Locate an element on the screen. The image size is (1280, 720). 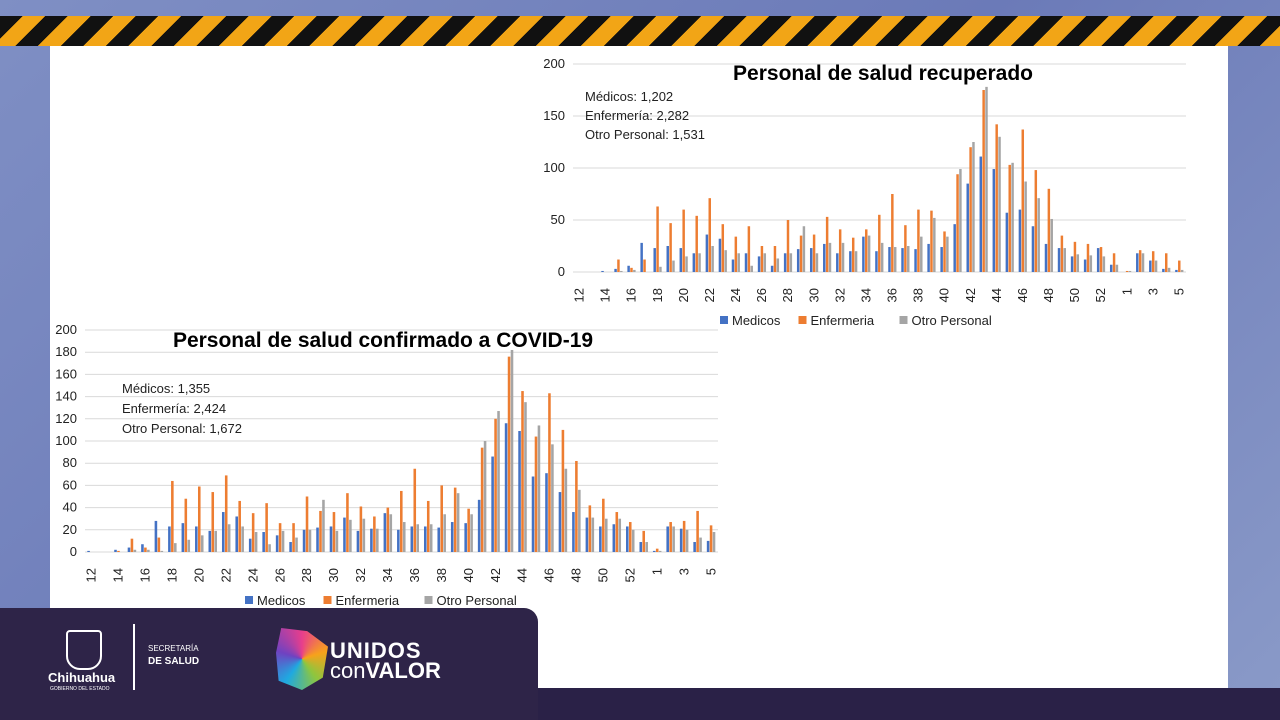
y-tick-label: 0 is located at coordinates (73, 551).